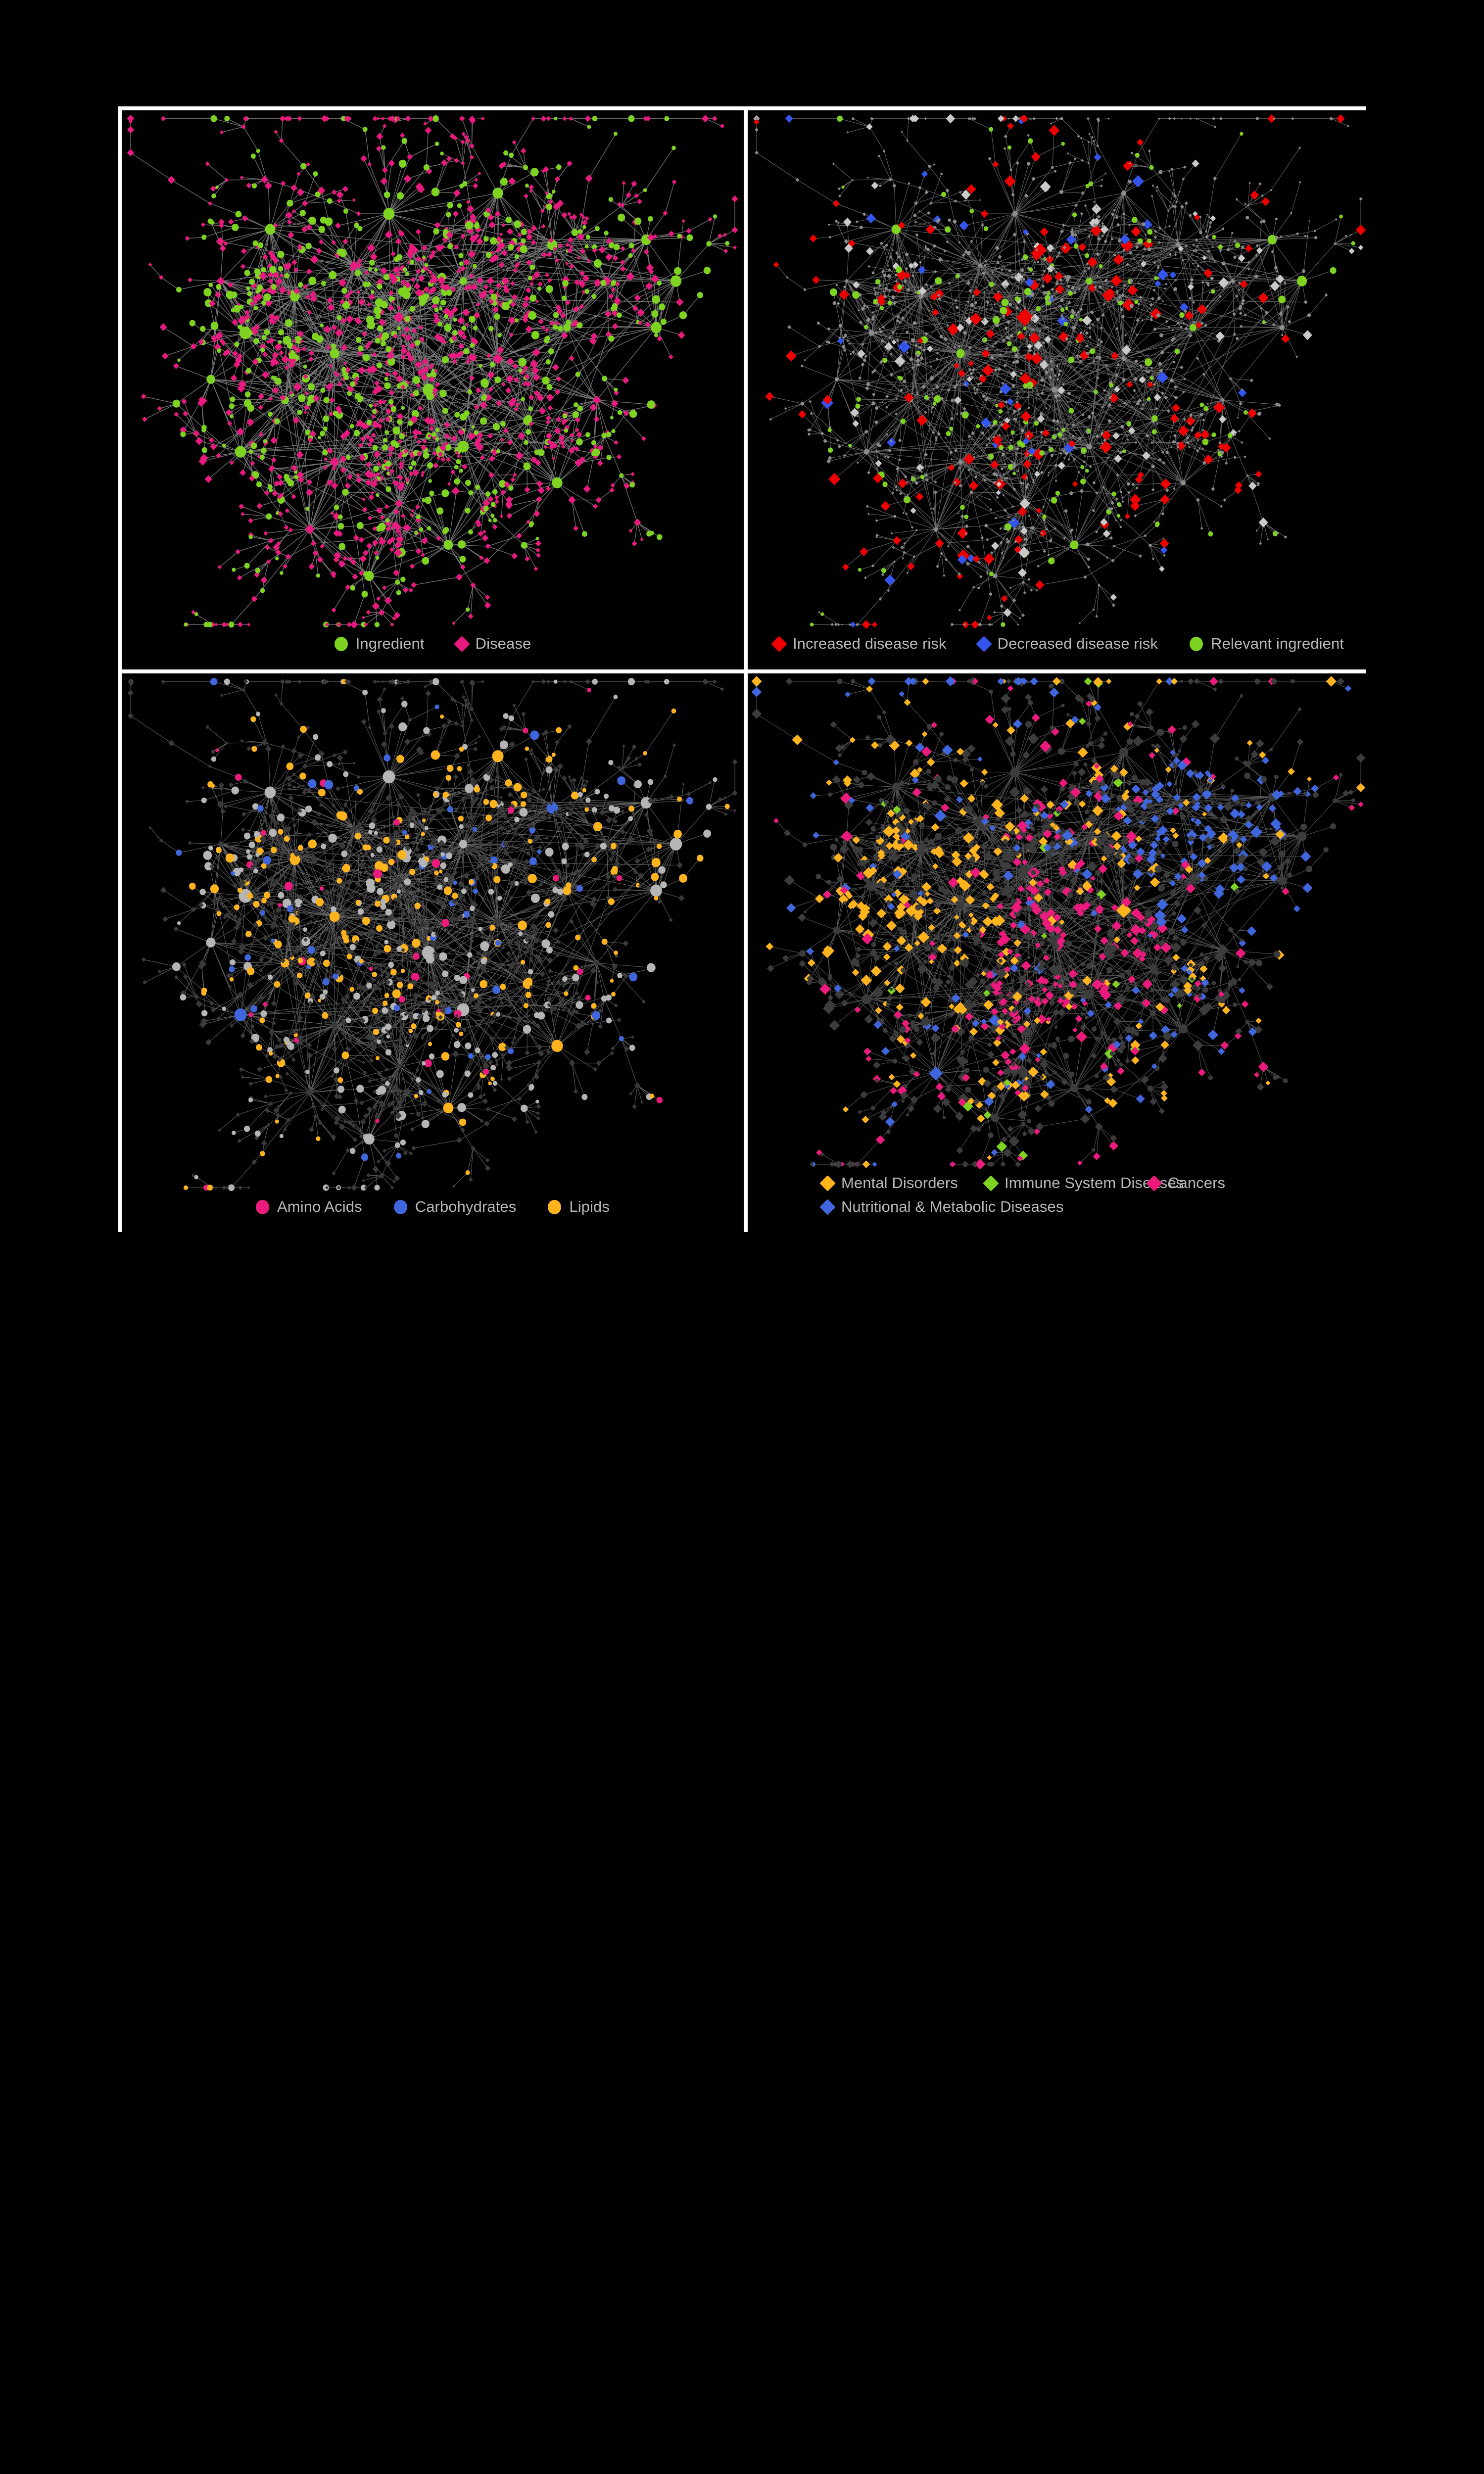 The height and width of the screenshot is (2474, 1484). I want to click on ingredient-circle-icon, so click(341, 644).